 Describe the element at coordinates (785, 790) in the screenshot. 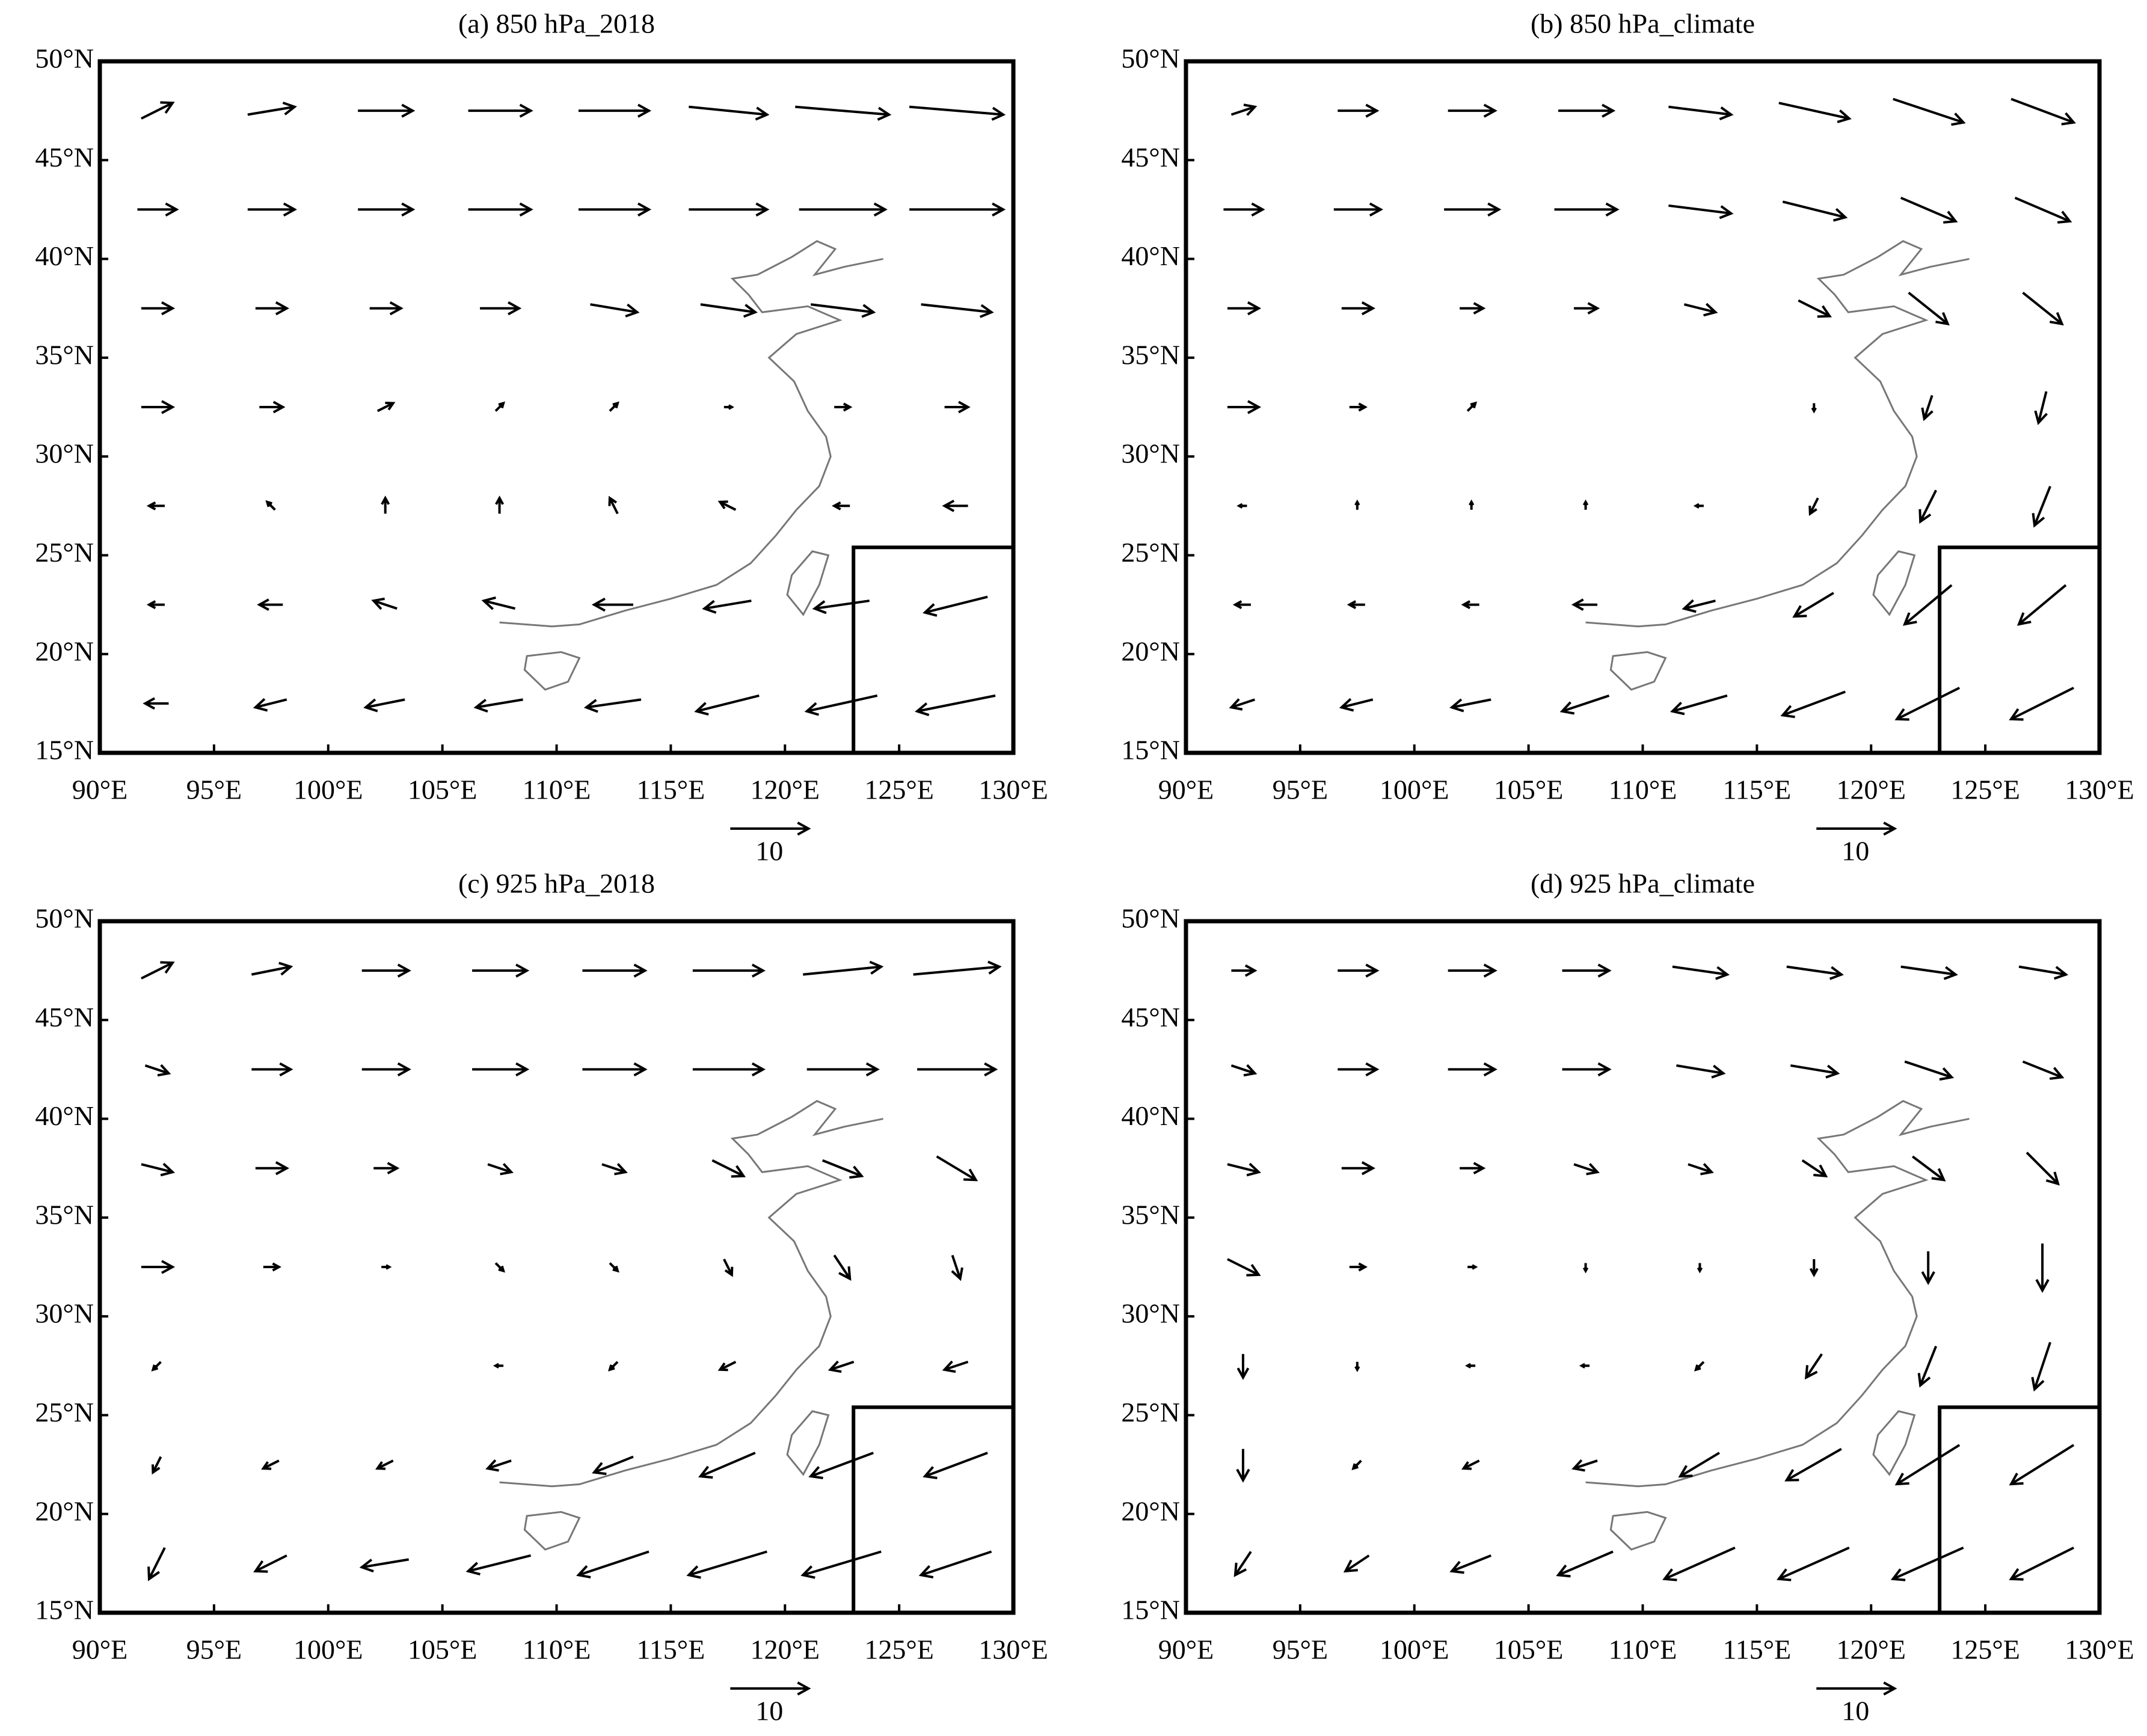

I see `x-tick-label: 120°E` at that location.